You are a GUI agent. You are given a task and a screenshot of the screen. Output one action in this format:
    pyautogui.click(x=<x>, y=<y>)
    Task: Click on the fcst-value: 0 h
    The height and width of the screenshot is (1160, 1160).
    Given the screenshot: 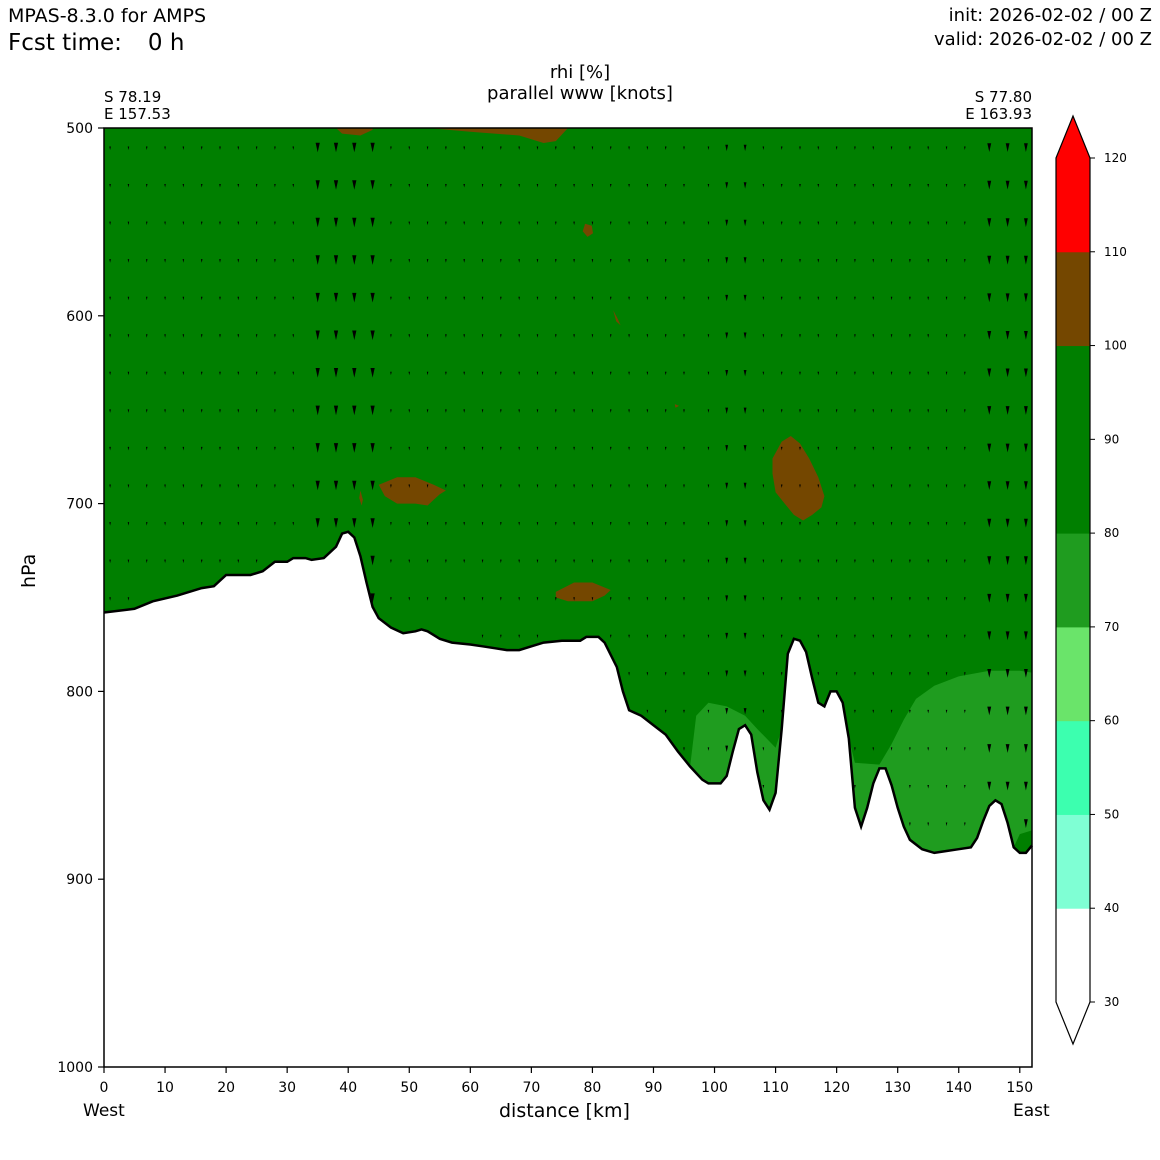 What is the action you would take?
    pyautogui.click(x=166, y=43)
    